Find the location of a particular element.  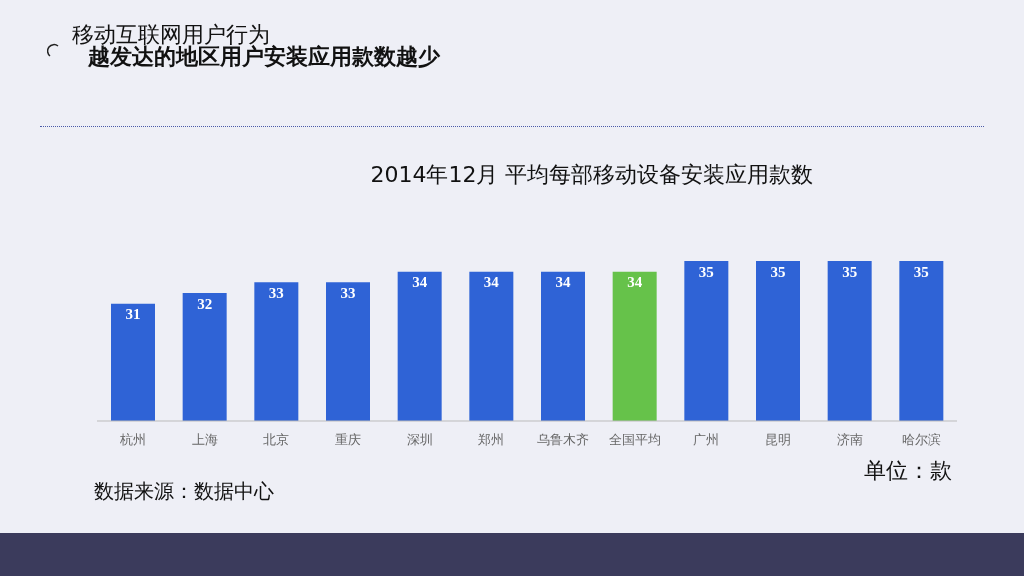

x-tick-label: 郑州 is located at coordinates (491, 440).